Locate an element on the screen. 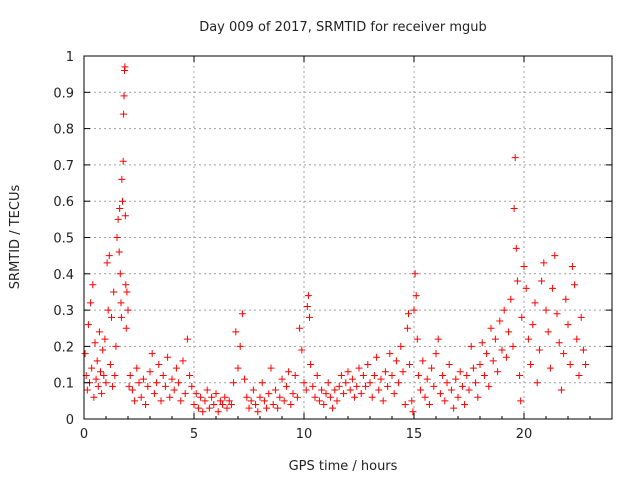 The width and height of the screenshot is (640, 480). y-tick-label: 0 is located at coordinates (70, 420).